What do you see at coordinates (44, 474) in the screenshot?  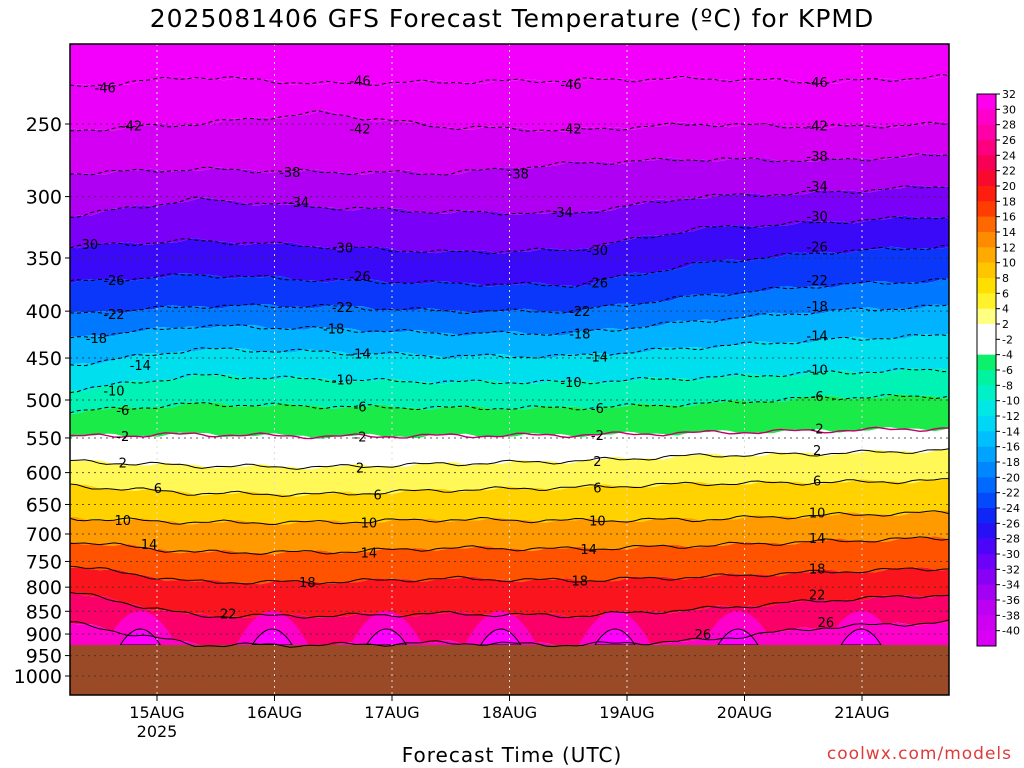 I see `y-tick-label: 600` at bounding box center [44, 474].